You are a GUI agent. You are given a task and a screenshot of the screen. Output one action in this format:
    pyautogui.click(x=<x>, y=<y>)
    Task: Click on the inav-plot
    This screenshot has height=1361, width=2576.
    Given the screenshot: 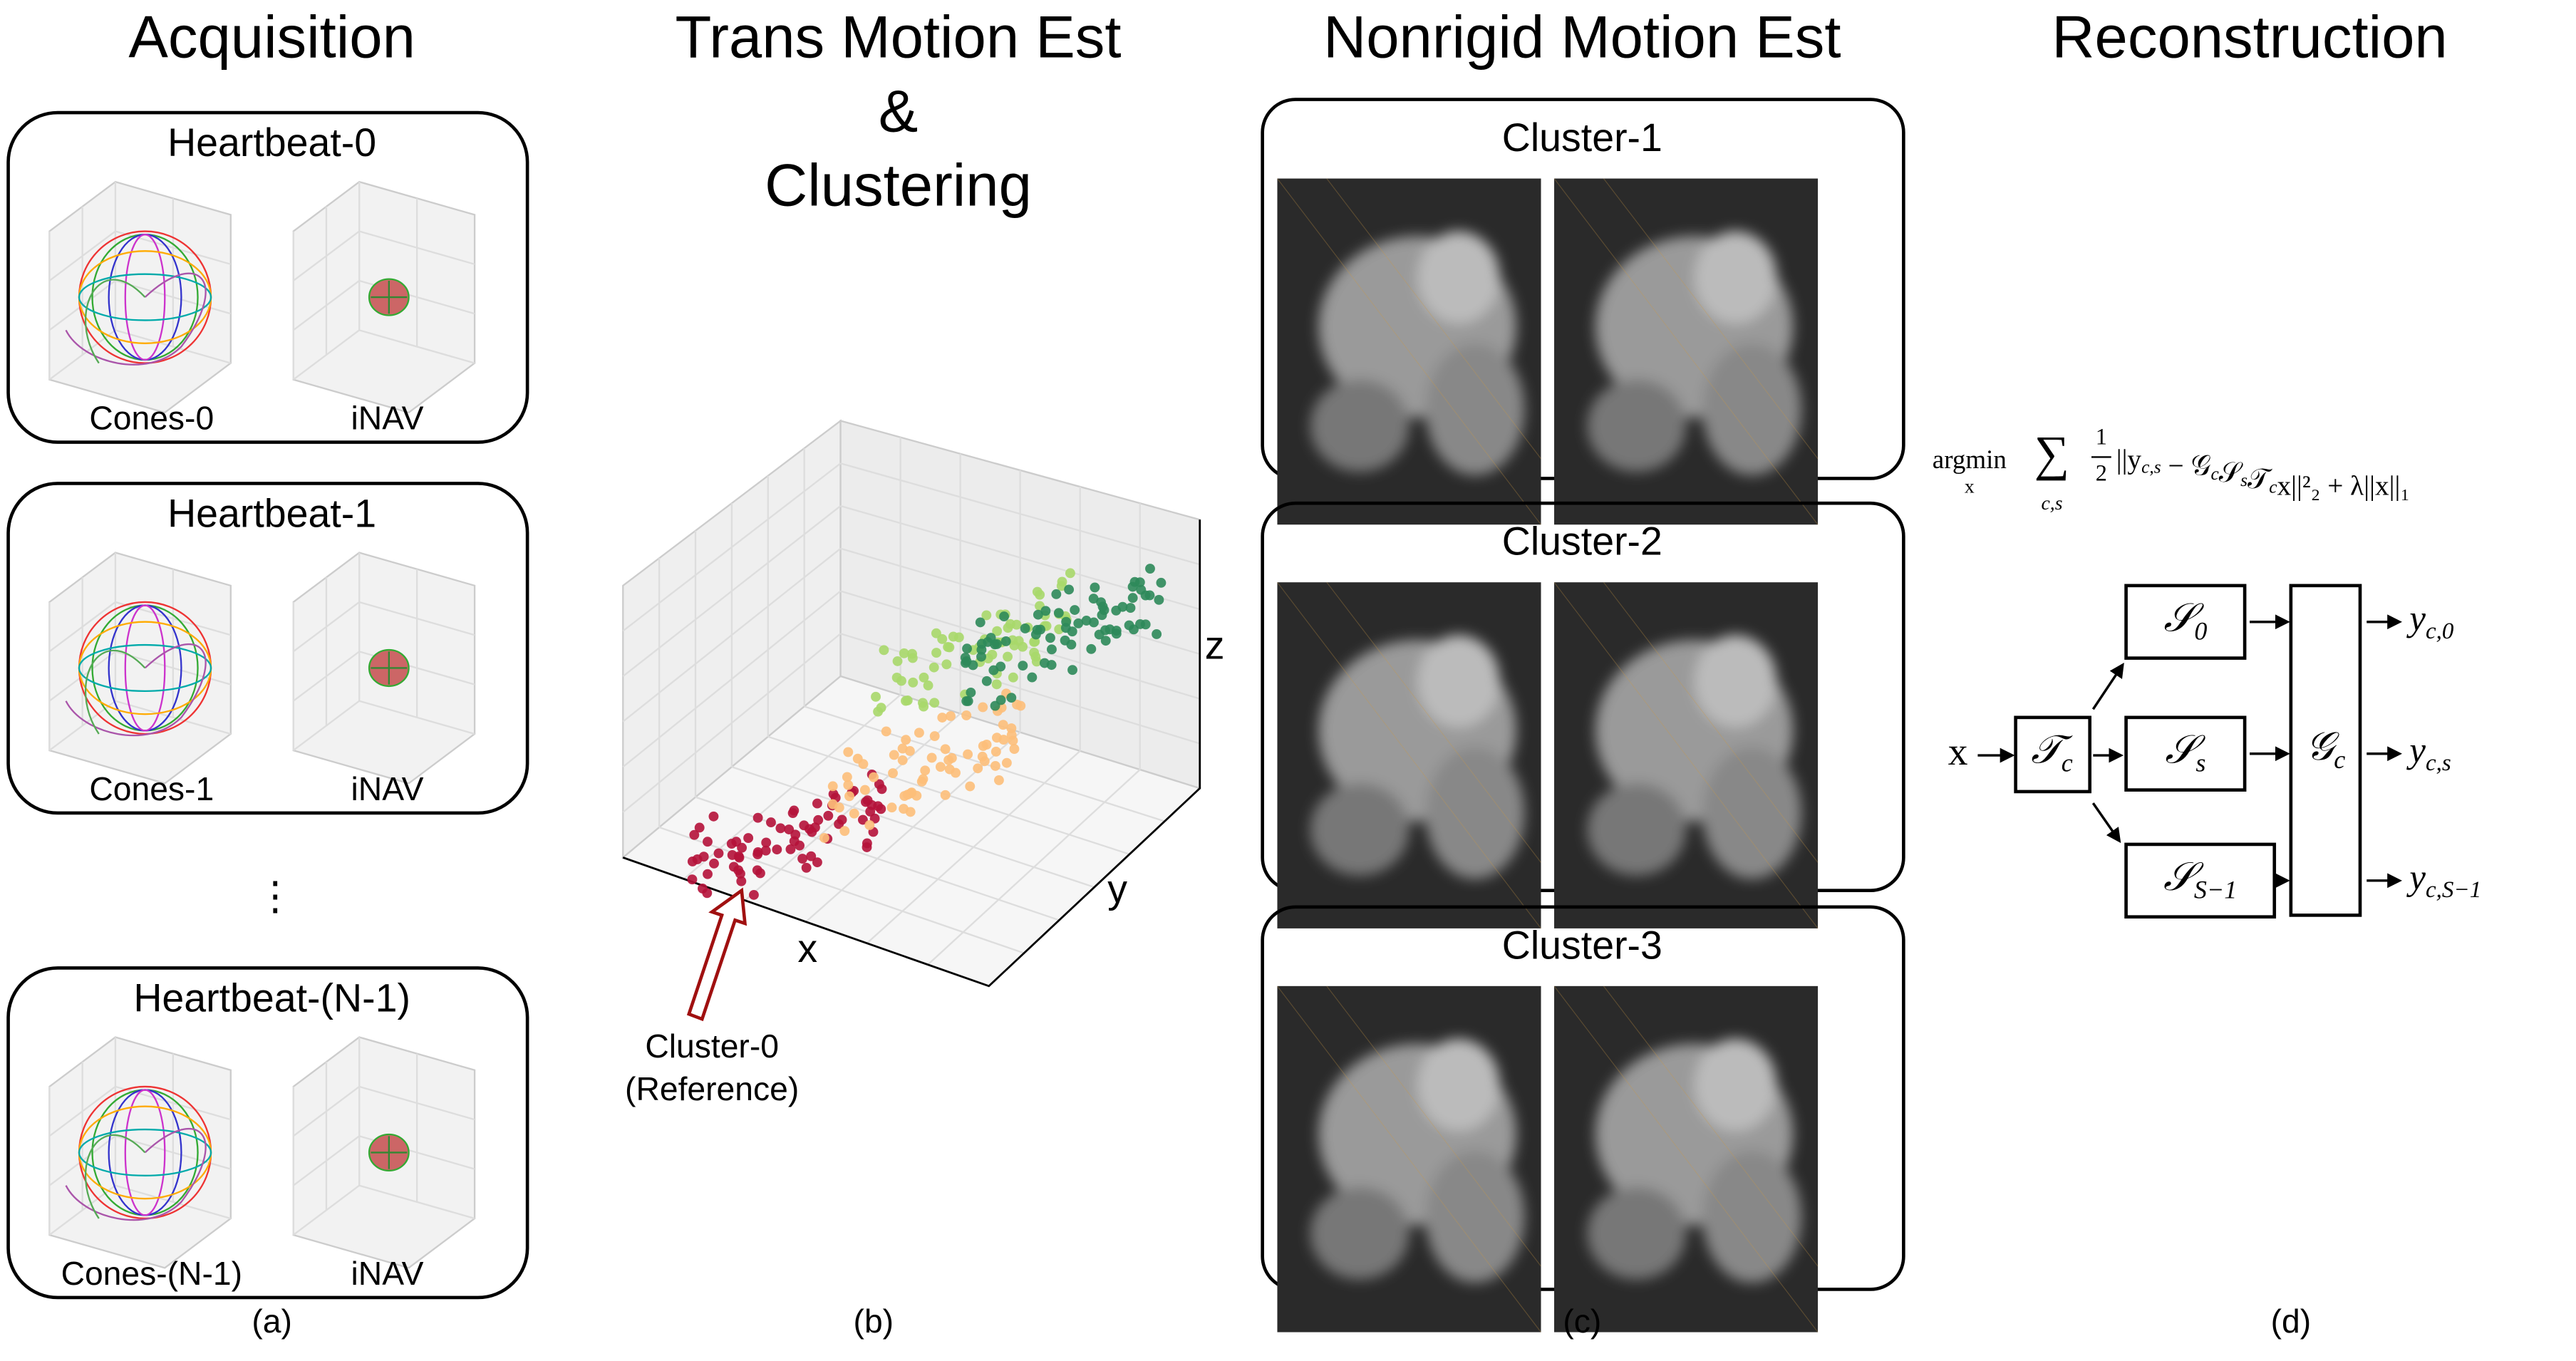 What is the action you would take?
    pyautogui.click(x=385, y=297)
    